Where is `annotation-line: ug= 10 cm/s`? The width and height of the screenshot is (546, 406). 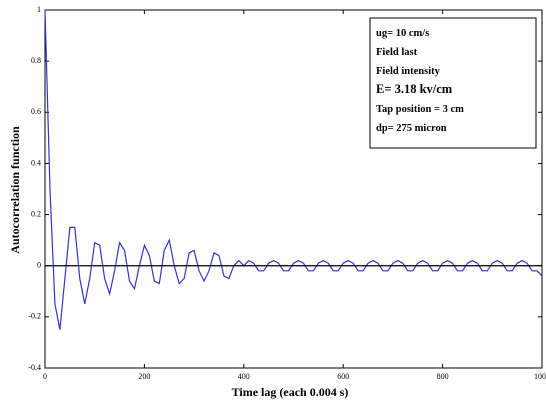 annotation-line: ug= 10 cm/s is located at coordinates (402, 33).